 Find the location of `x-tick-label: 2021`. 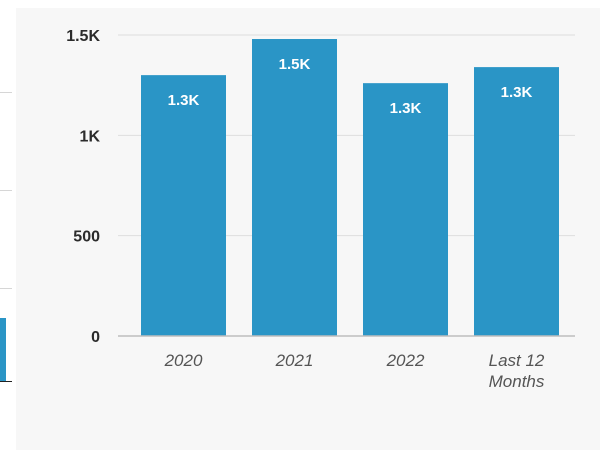

x-tick-label: 2021 is located at coordinates (294, 360).